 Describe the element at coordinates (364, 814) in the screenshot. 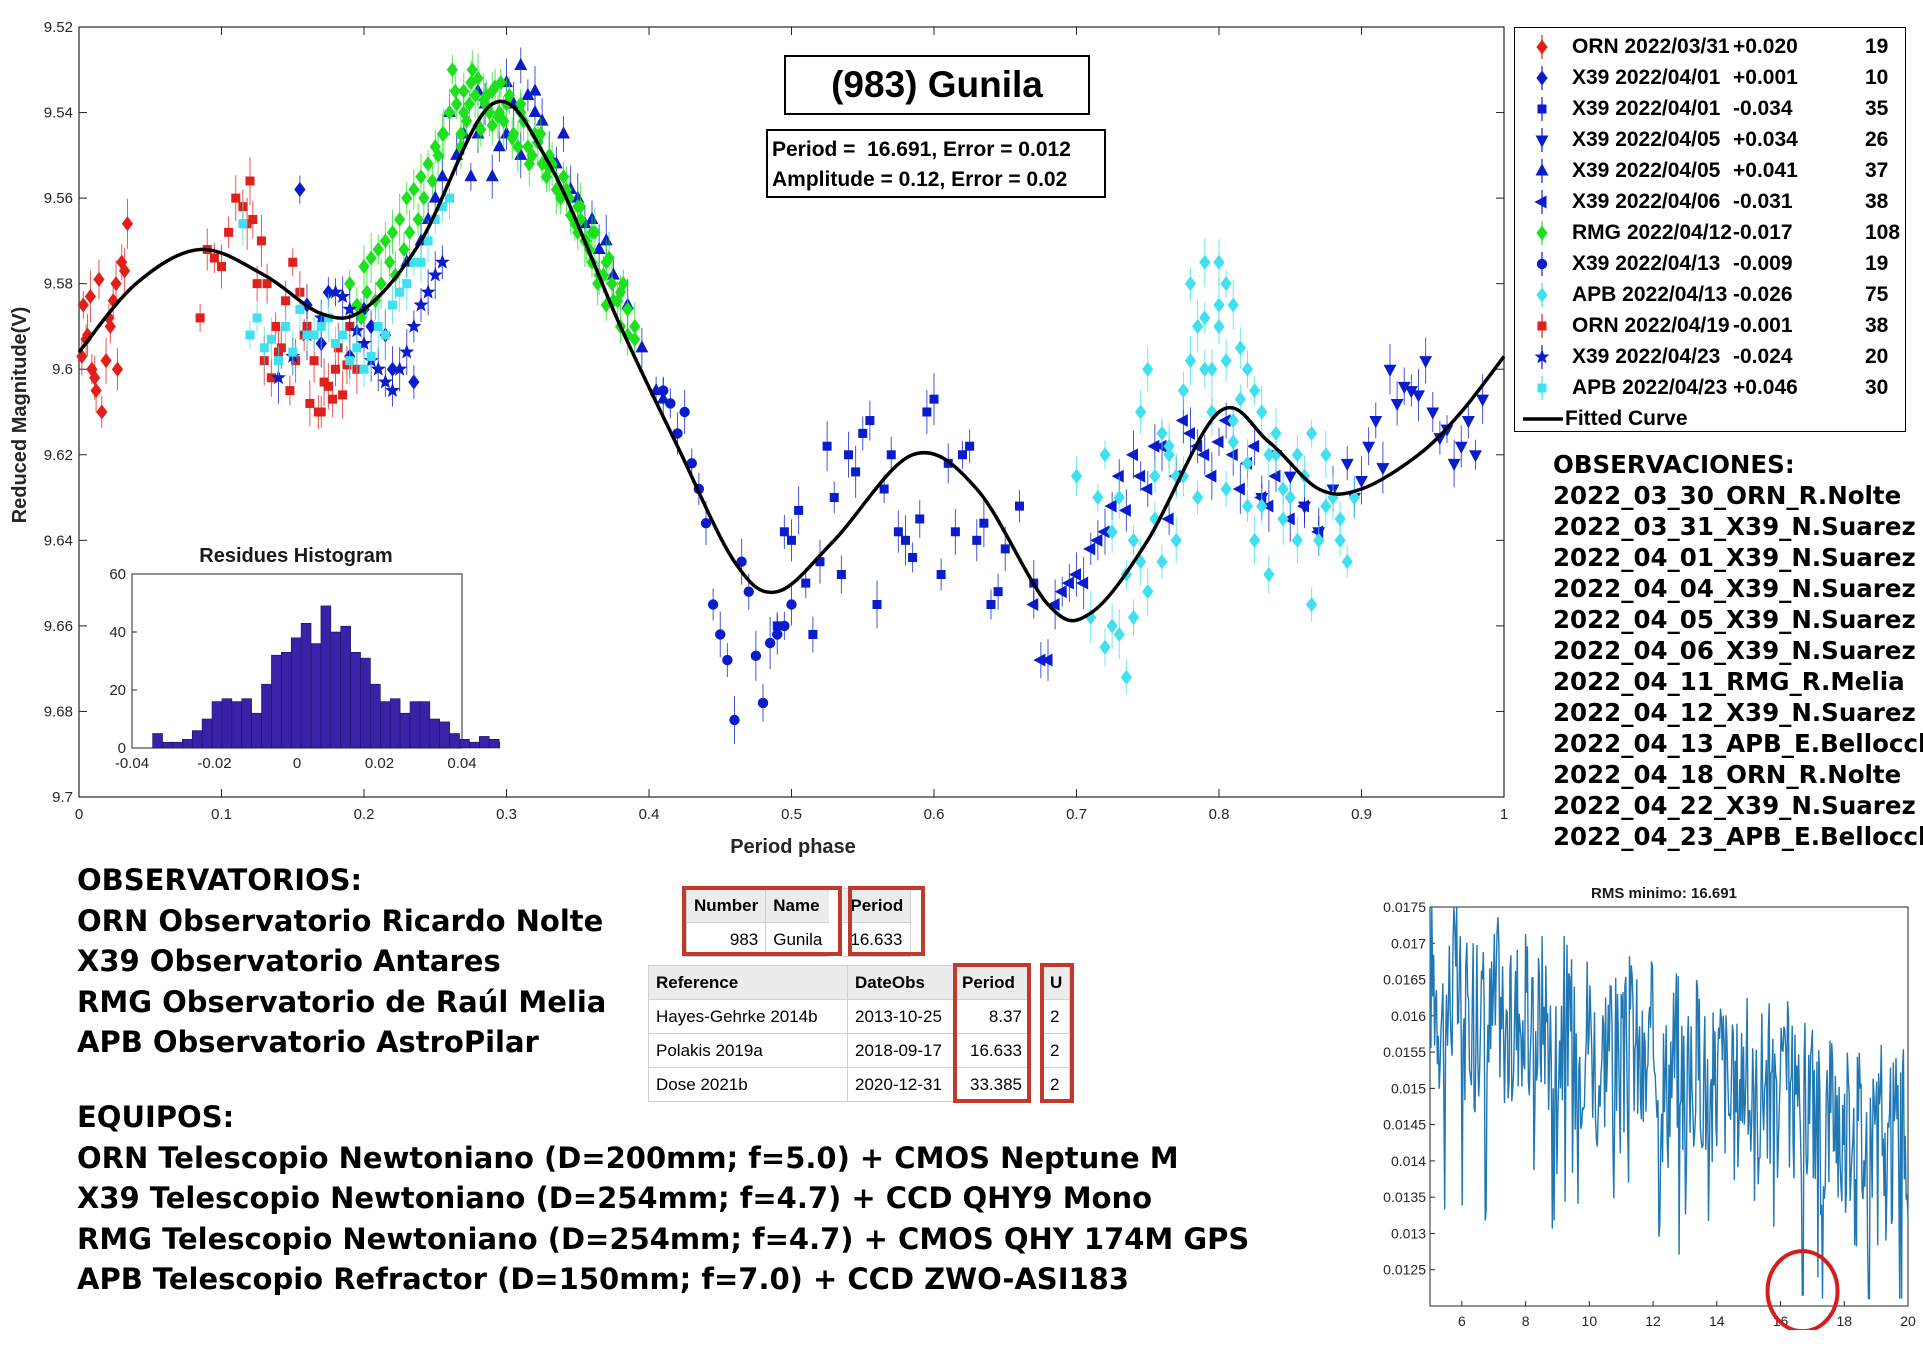

I see `x-tick-label: 0.2` at that location.